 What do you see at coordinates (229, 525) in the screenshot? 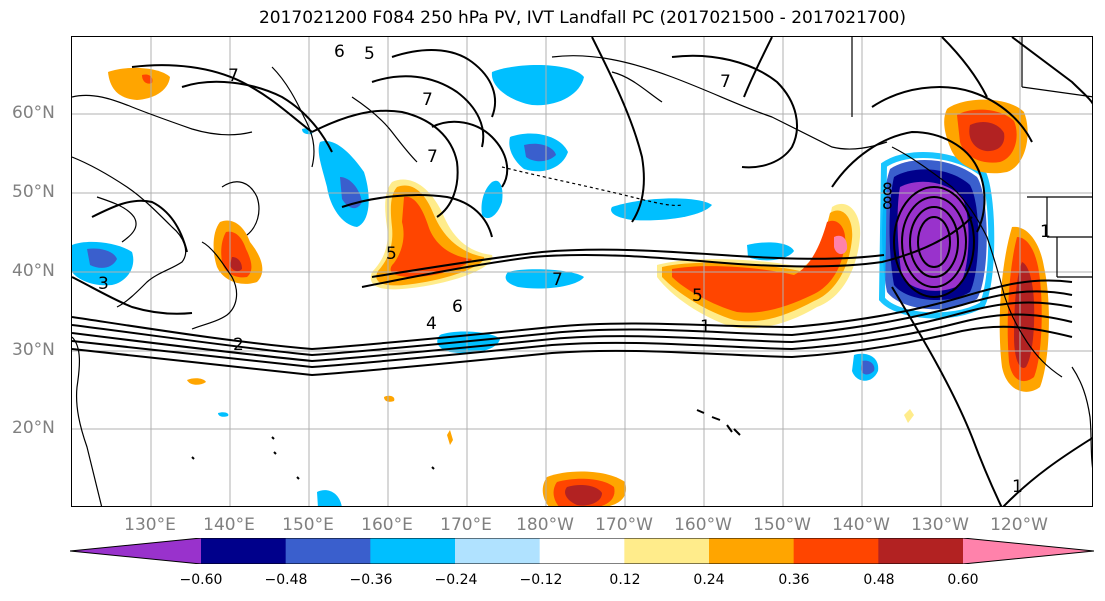
I see `lon-label: 140°E` at bounding box center [229, 525].